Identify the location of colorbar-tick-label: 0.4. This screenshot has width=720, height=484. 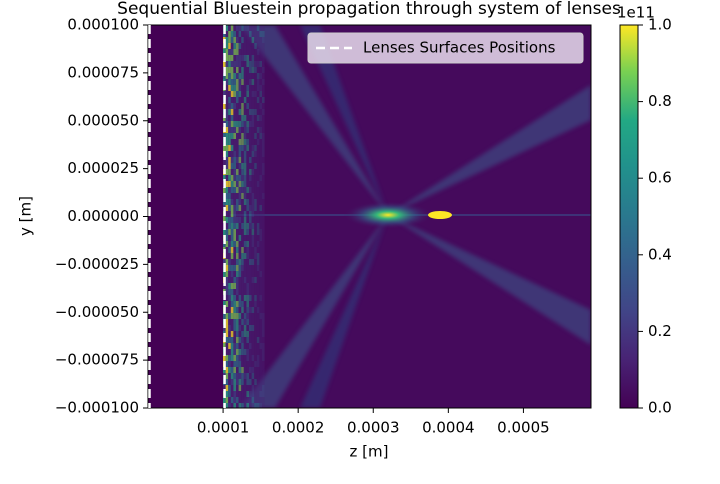
(660, 254).